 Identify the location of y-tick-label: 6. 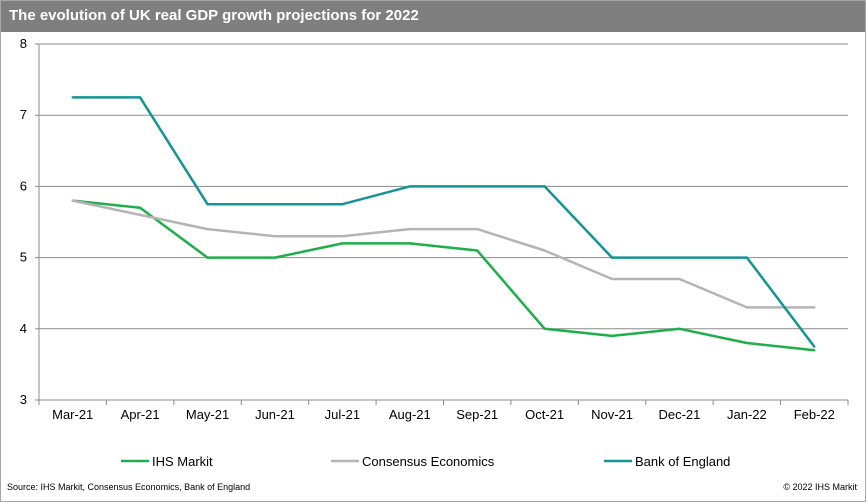
(23, 185).